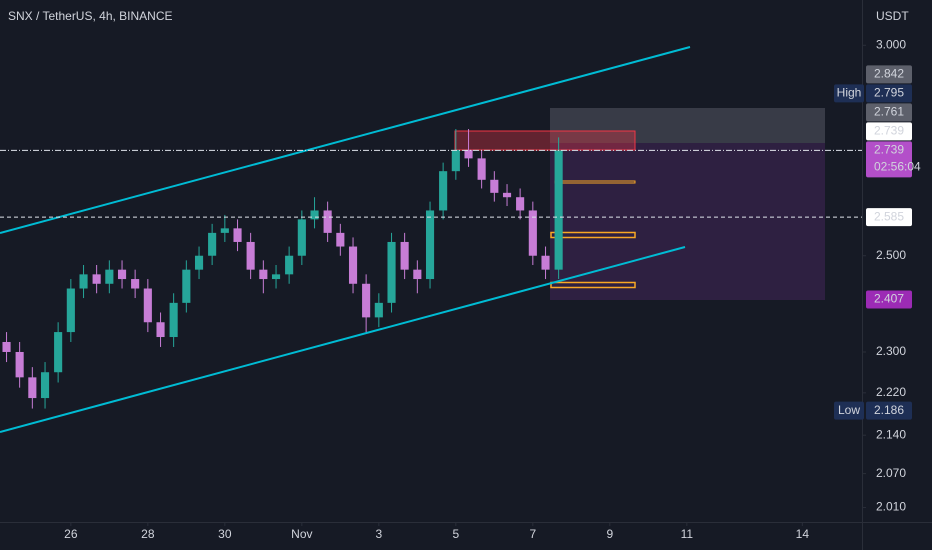 The image size is (932, 550). Describe the element at coordinates (301, 534) in the screenshot. I see `x-tick-label: Nov` at that location.